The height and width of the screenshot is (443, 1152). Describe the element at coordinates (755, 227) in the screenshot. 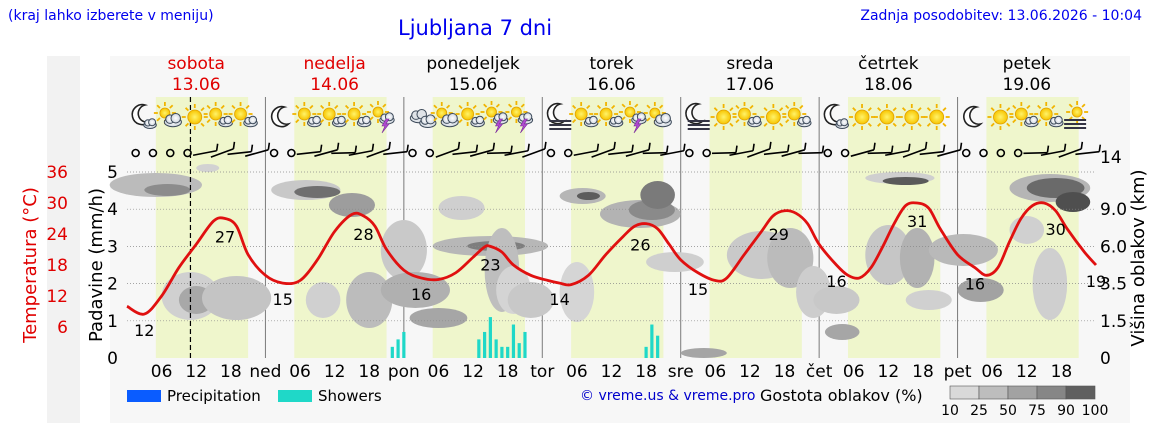

I see `daylight-band` at that location.